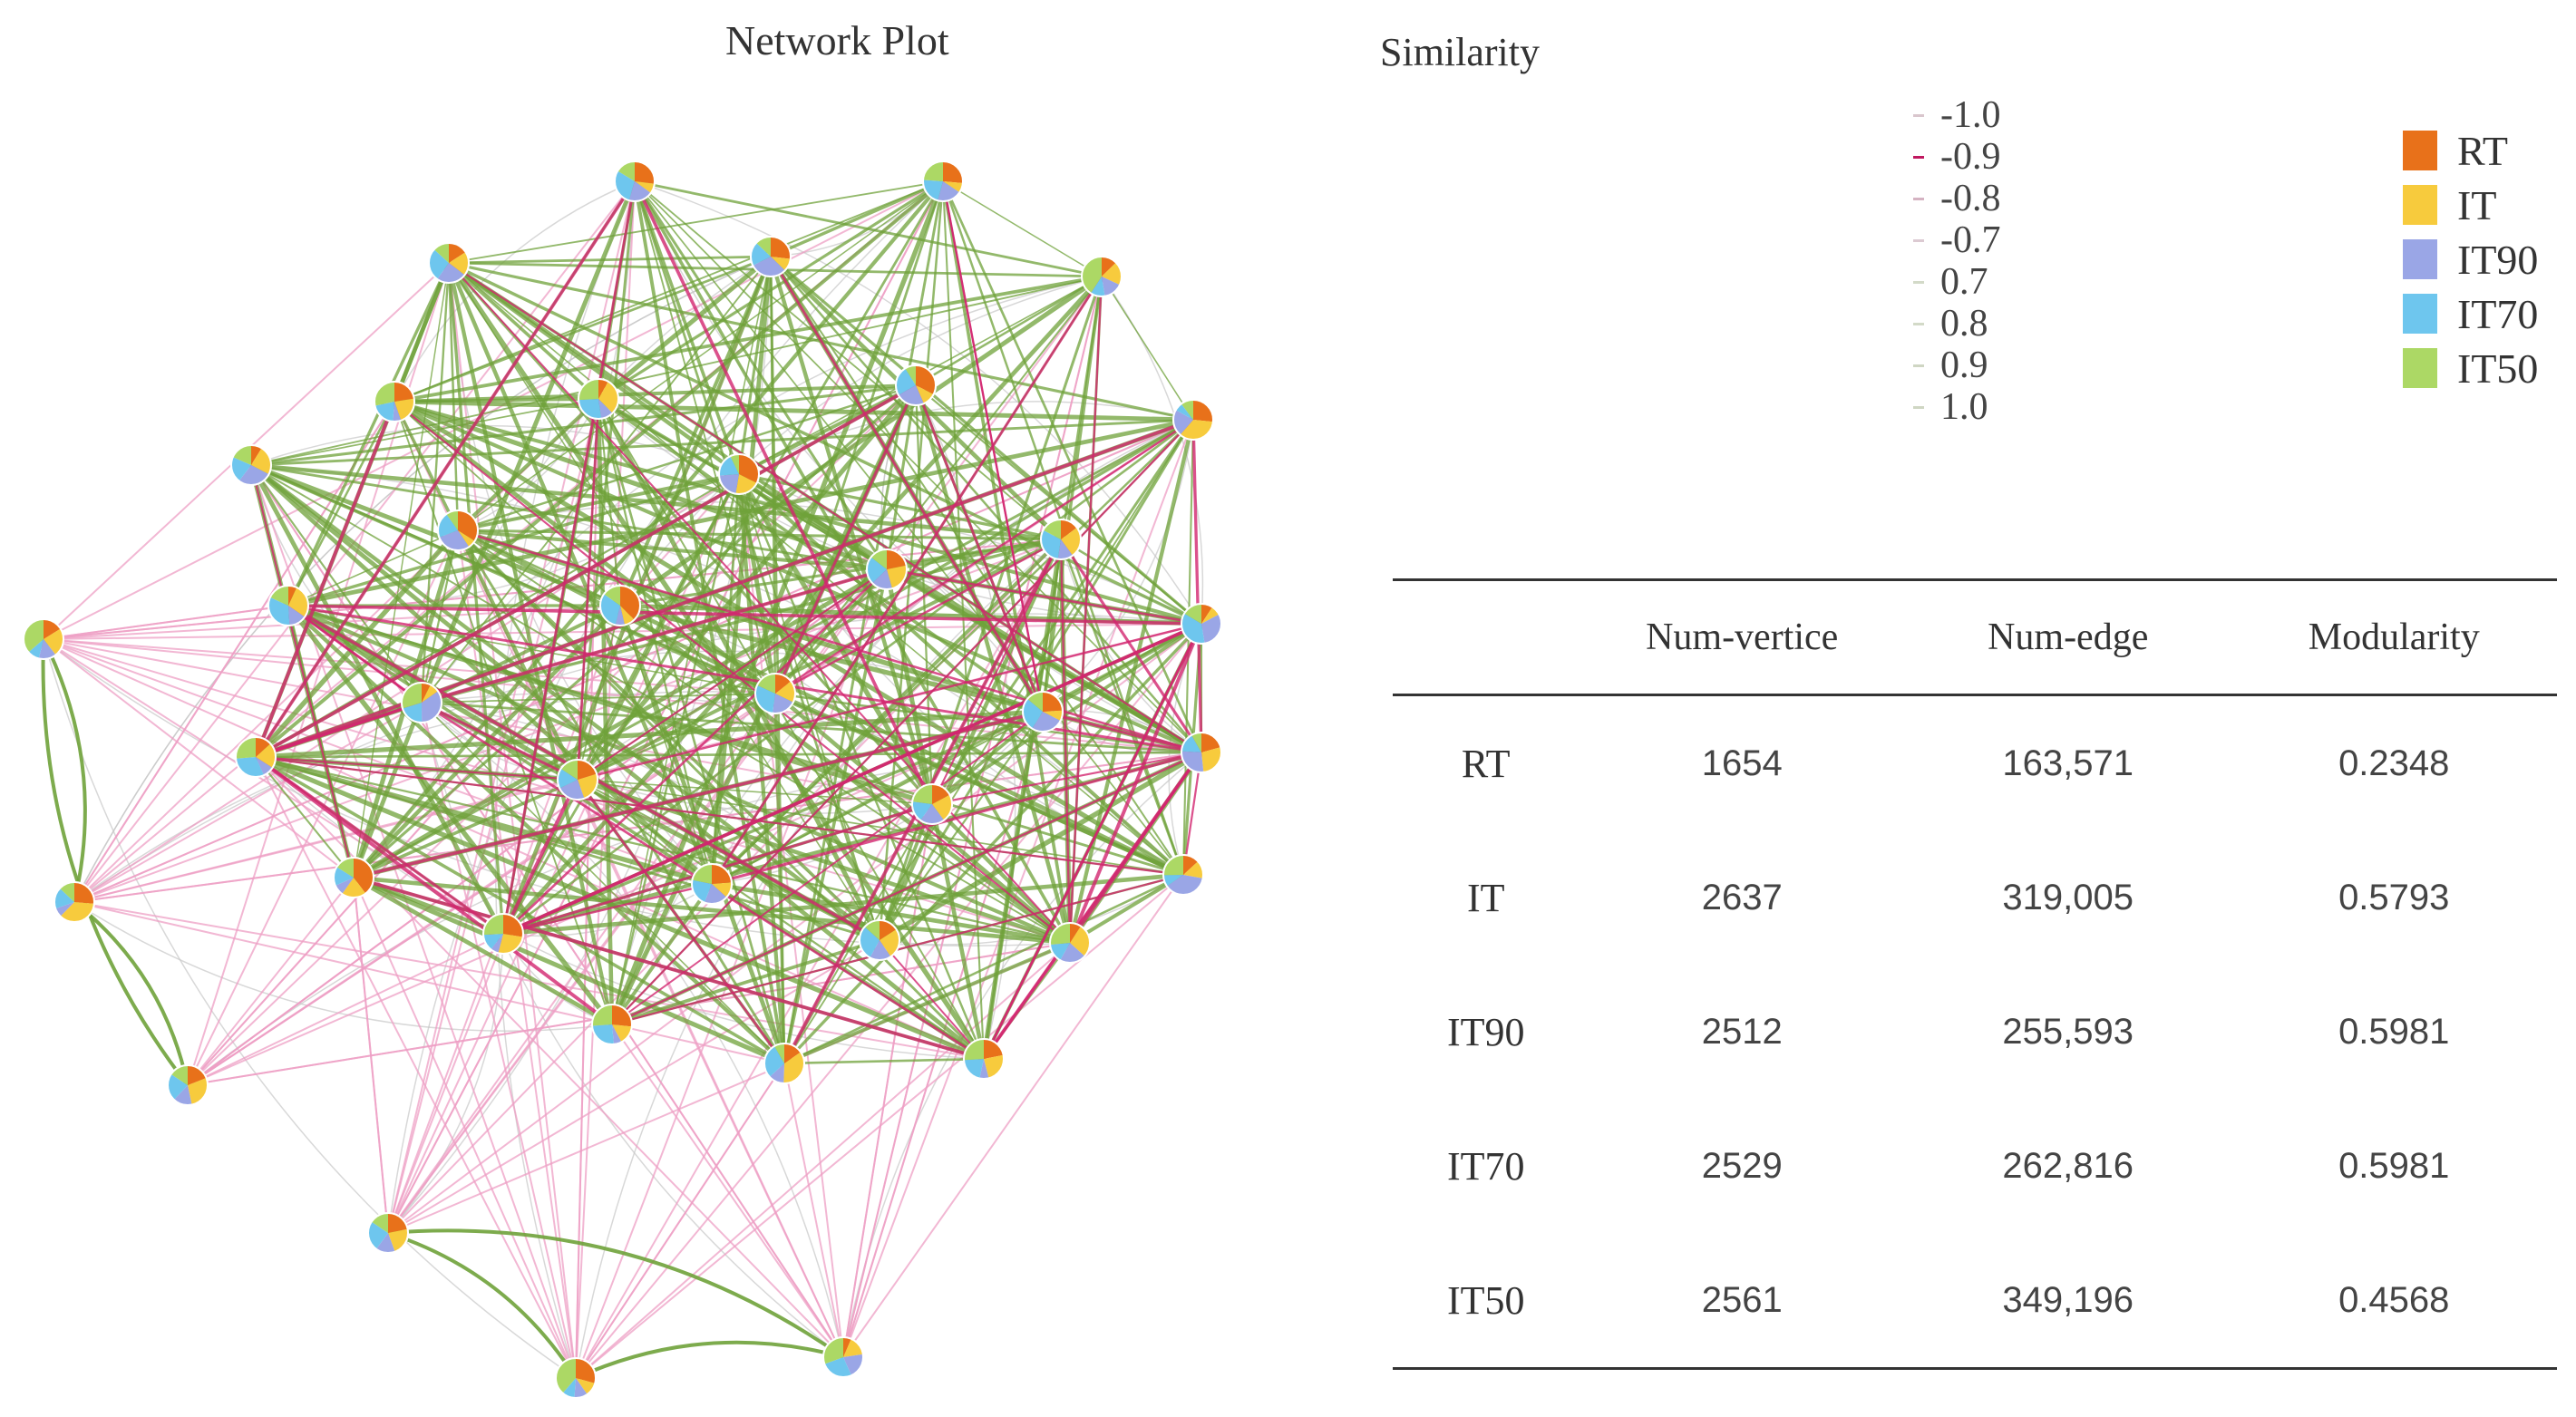 The height and width of the screenshot is (1417, 2576). I want to click on table-header-modularity: Modularity, so click(2394, 637).